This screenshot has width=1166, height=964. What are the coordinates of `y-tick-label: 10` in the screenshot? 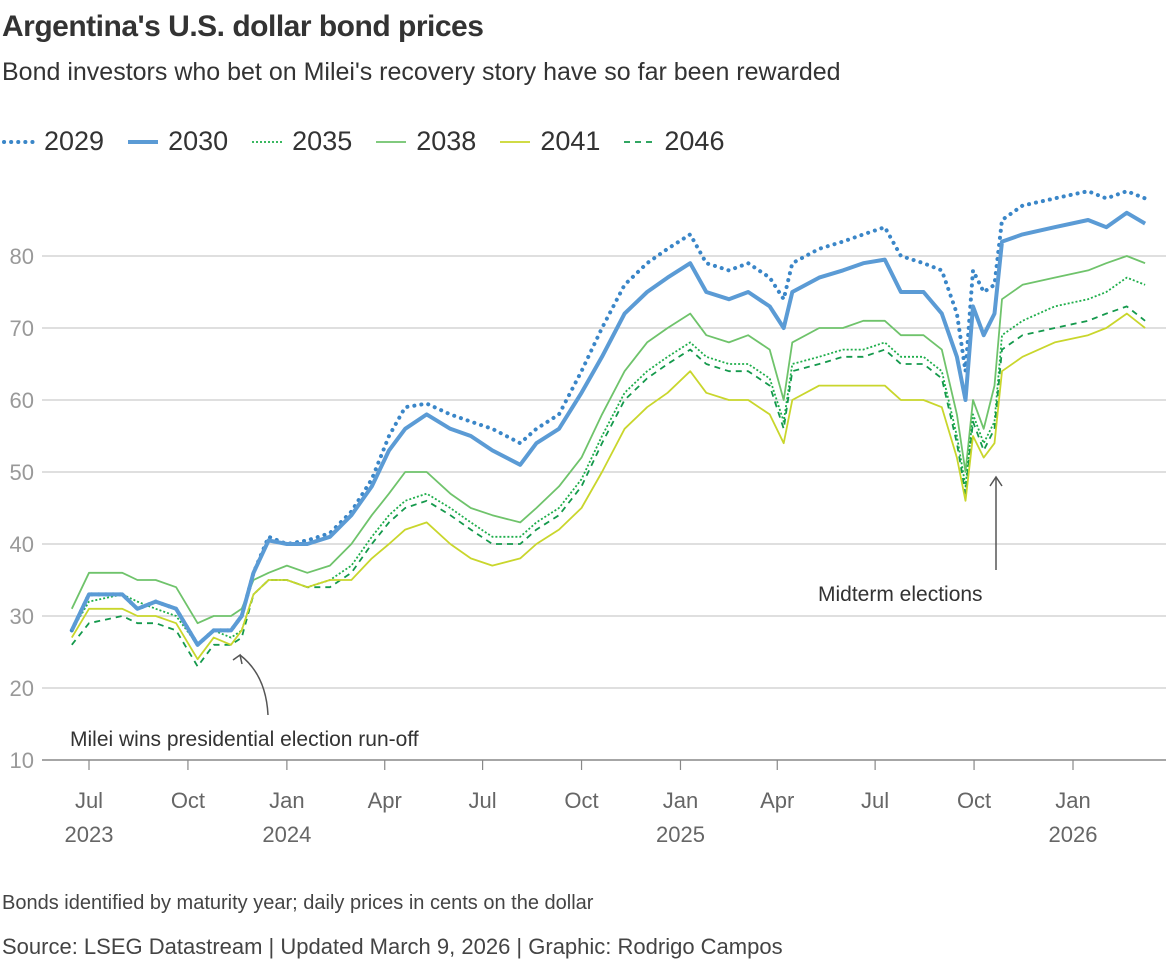 It's located at (22, 760).